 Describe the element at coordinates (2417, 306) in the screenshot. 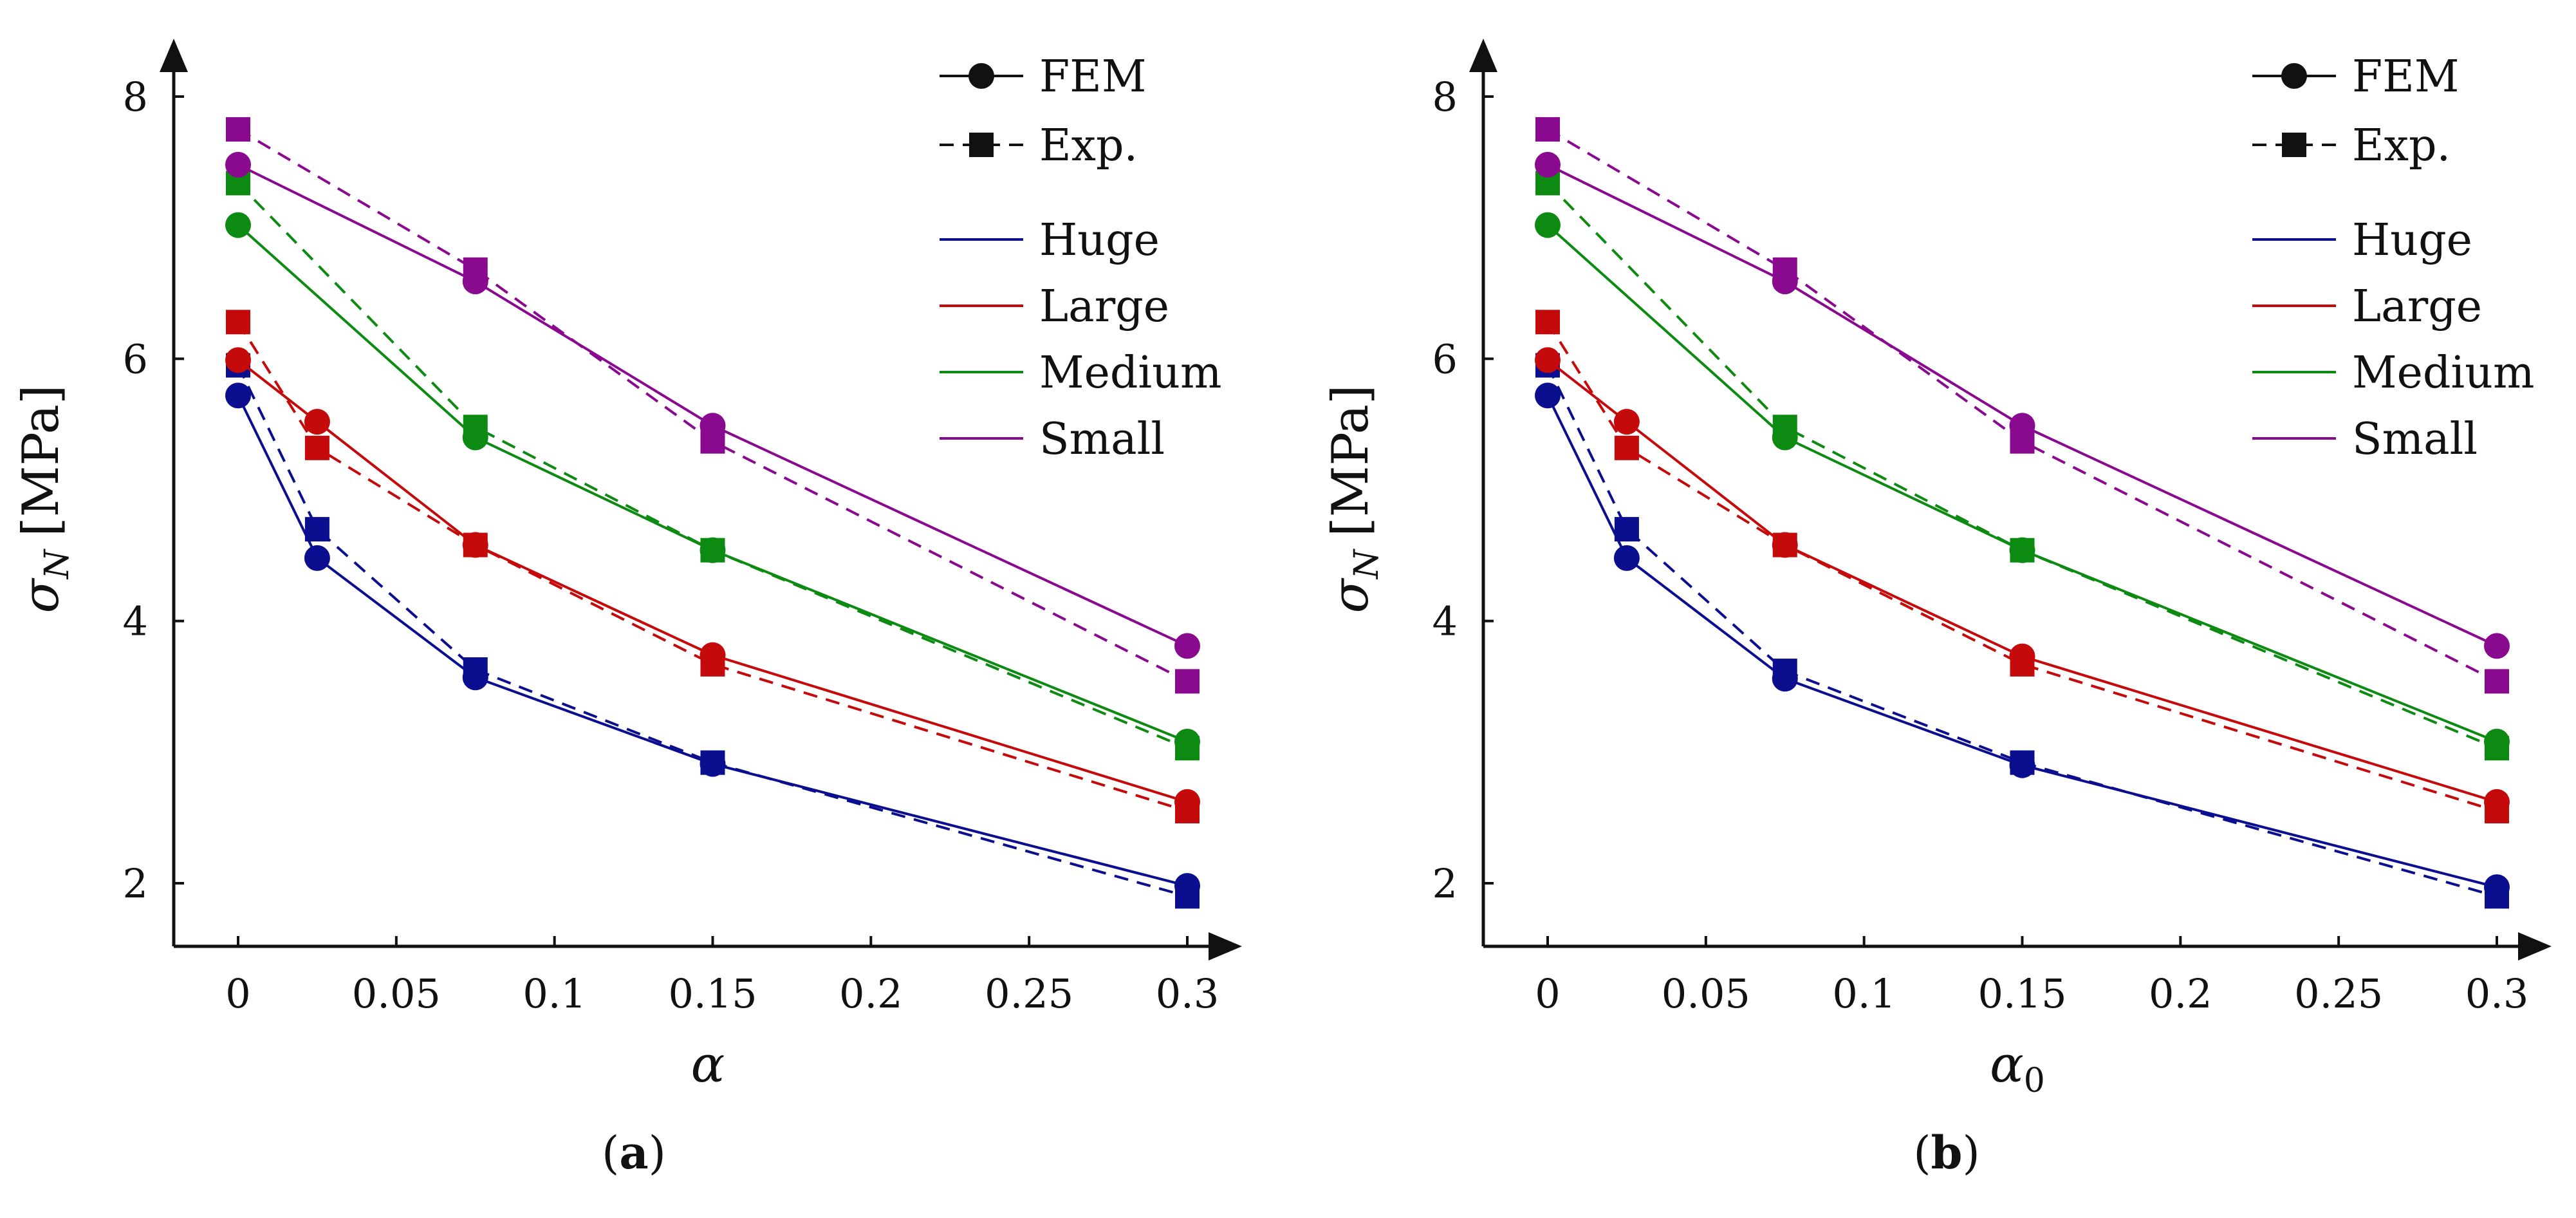

I see `legend-large-label: Large` at that location.